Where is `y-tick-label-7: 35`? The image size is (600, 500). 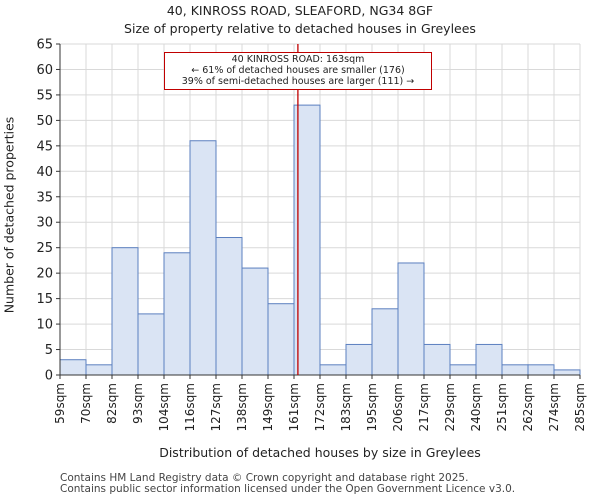
y-tick-label-7: 35 is located at coordinates (44, 197).